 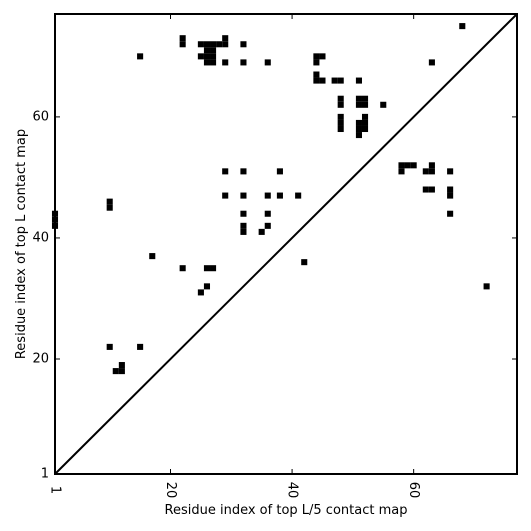 What do you see at coordinates (40, 359) in the screenshot?
I see `y-tick-label: 20` at bounding box center [40, 359].